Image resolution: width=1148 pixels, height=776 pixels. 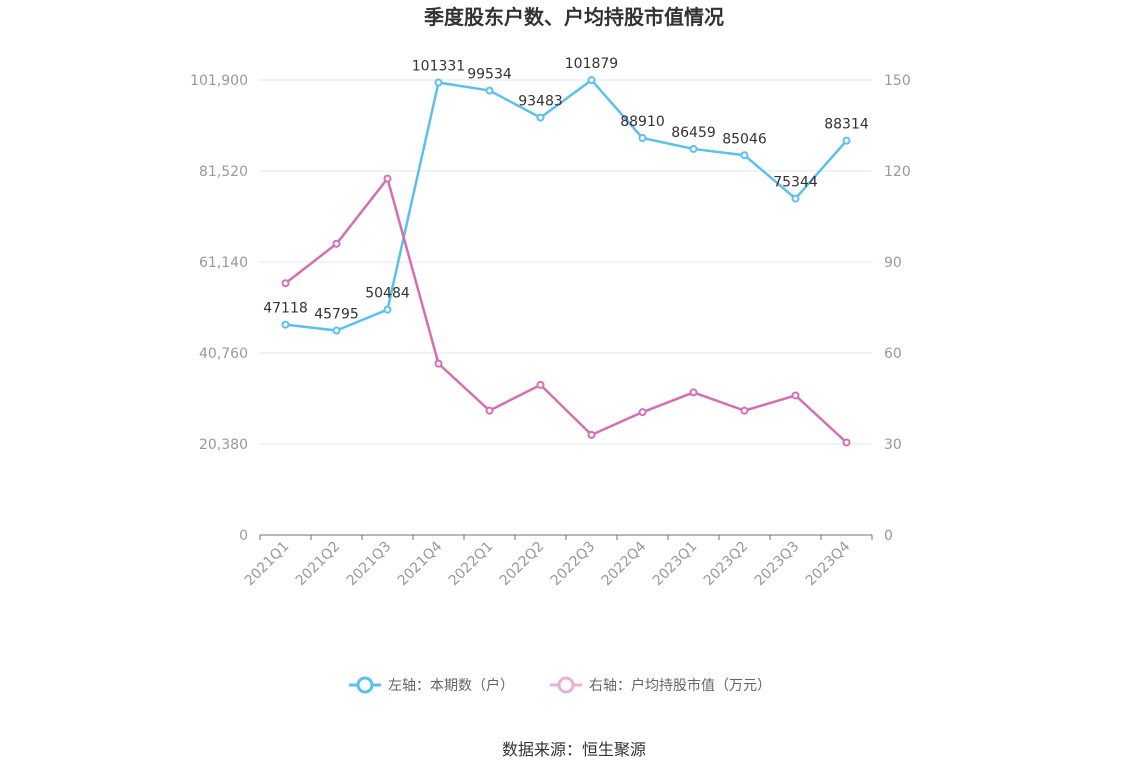 I want to click on data-label: 101331, so click(x=438, y=67).